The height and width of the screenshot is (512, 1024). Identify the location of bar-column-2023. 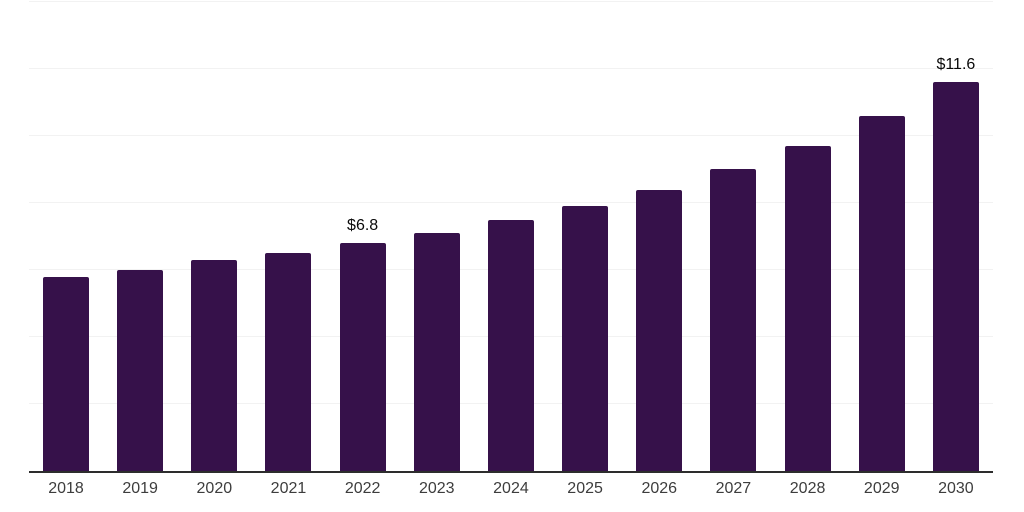
(436, 352).